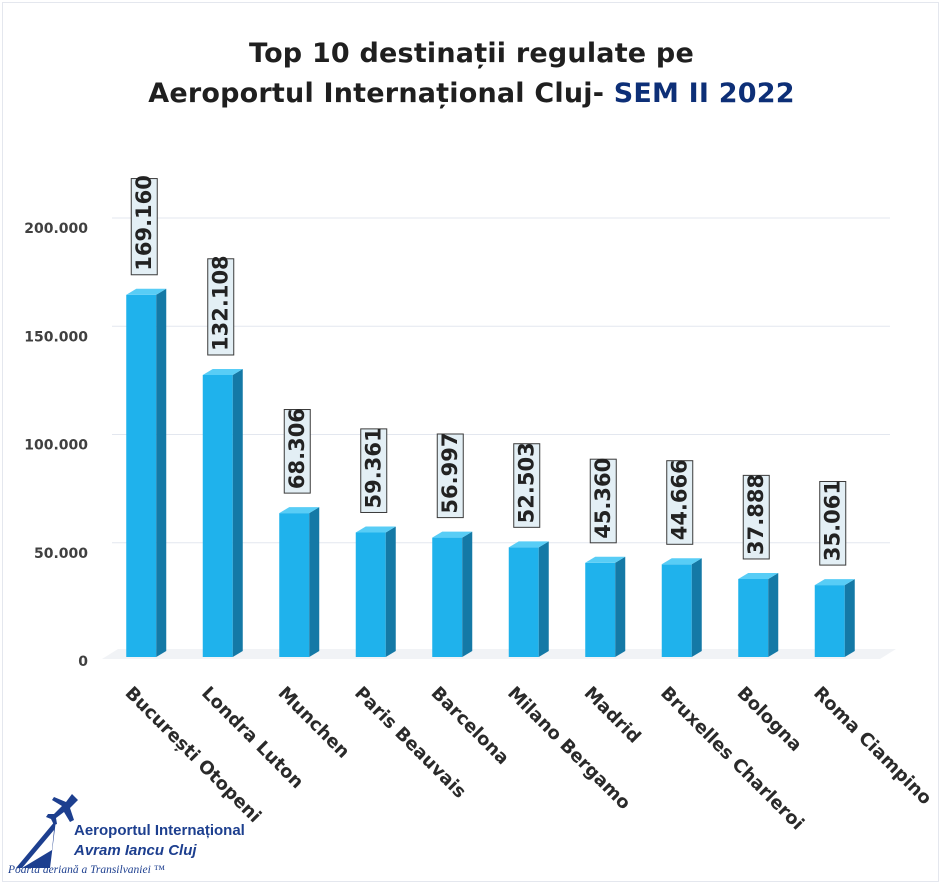  I want to click on y-tick-label: 150.000, so click(56, 337).